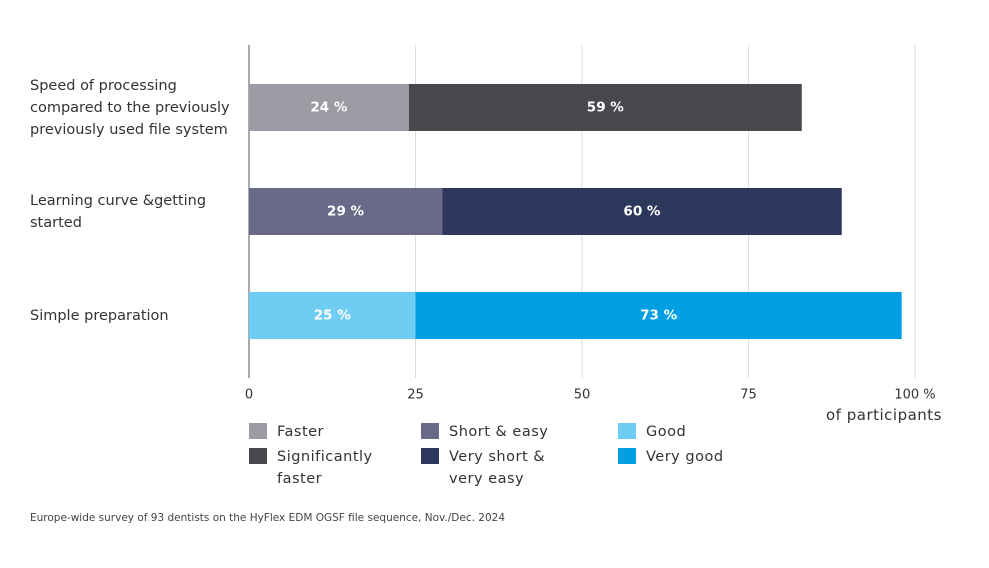 This screenshot has height=568, width=989. Describe the element at coordinates (884, 415) in the screenshot. I see `x-axis-label: of participants` at that location.